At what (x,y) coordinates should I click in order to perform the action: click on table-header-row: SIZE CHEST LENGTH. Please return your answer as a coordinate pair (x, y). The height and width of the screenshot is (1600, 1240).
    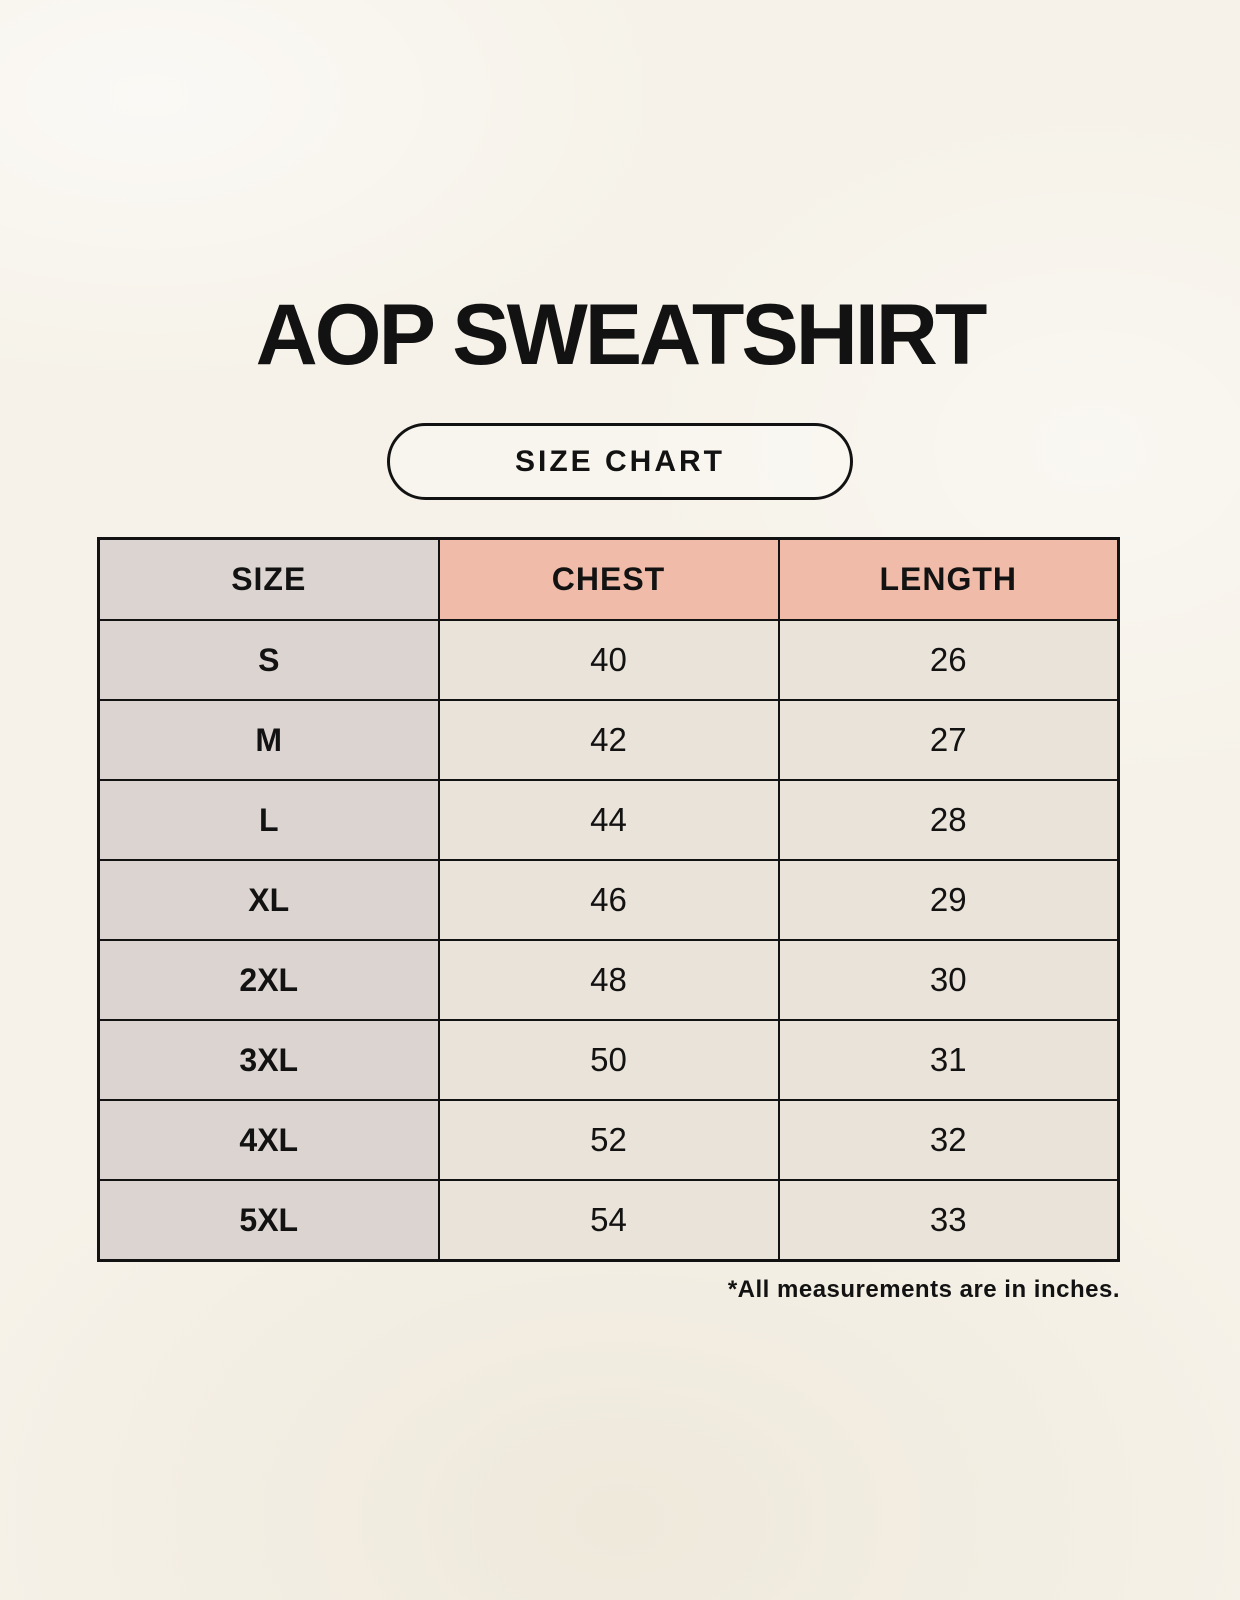
    Looking at the image, I should click on (608, 579).